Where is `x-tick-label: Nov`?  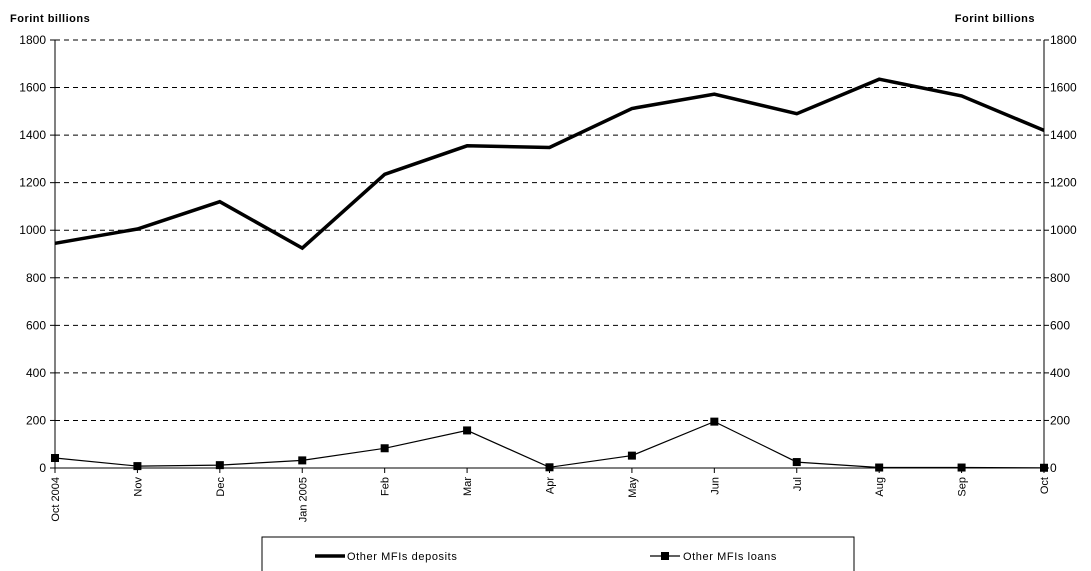 x-tick-label: Nov is located at coordinates (138, 487).